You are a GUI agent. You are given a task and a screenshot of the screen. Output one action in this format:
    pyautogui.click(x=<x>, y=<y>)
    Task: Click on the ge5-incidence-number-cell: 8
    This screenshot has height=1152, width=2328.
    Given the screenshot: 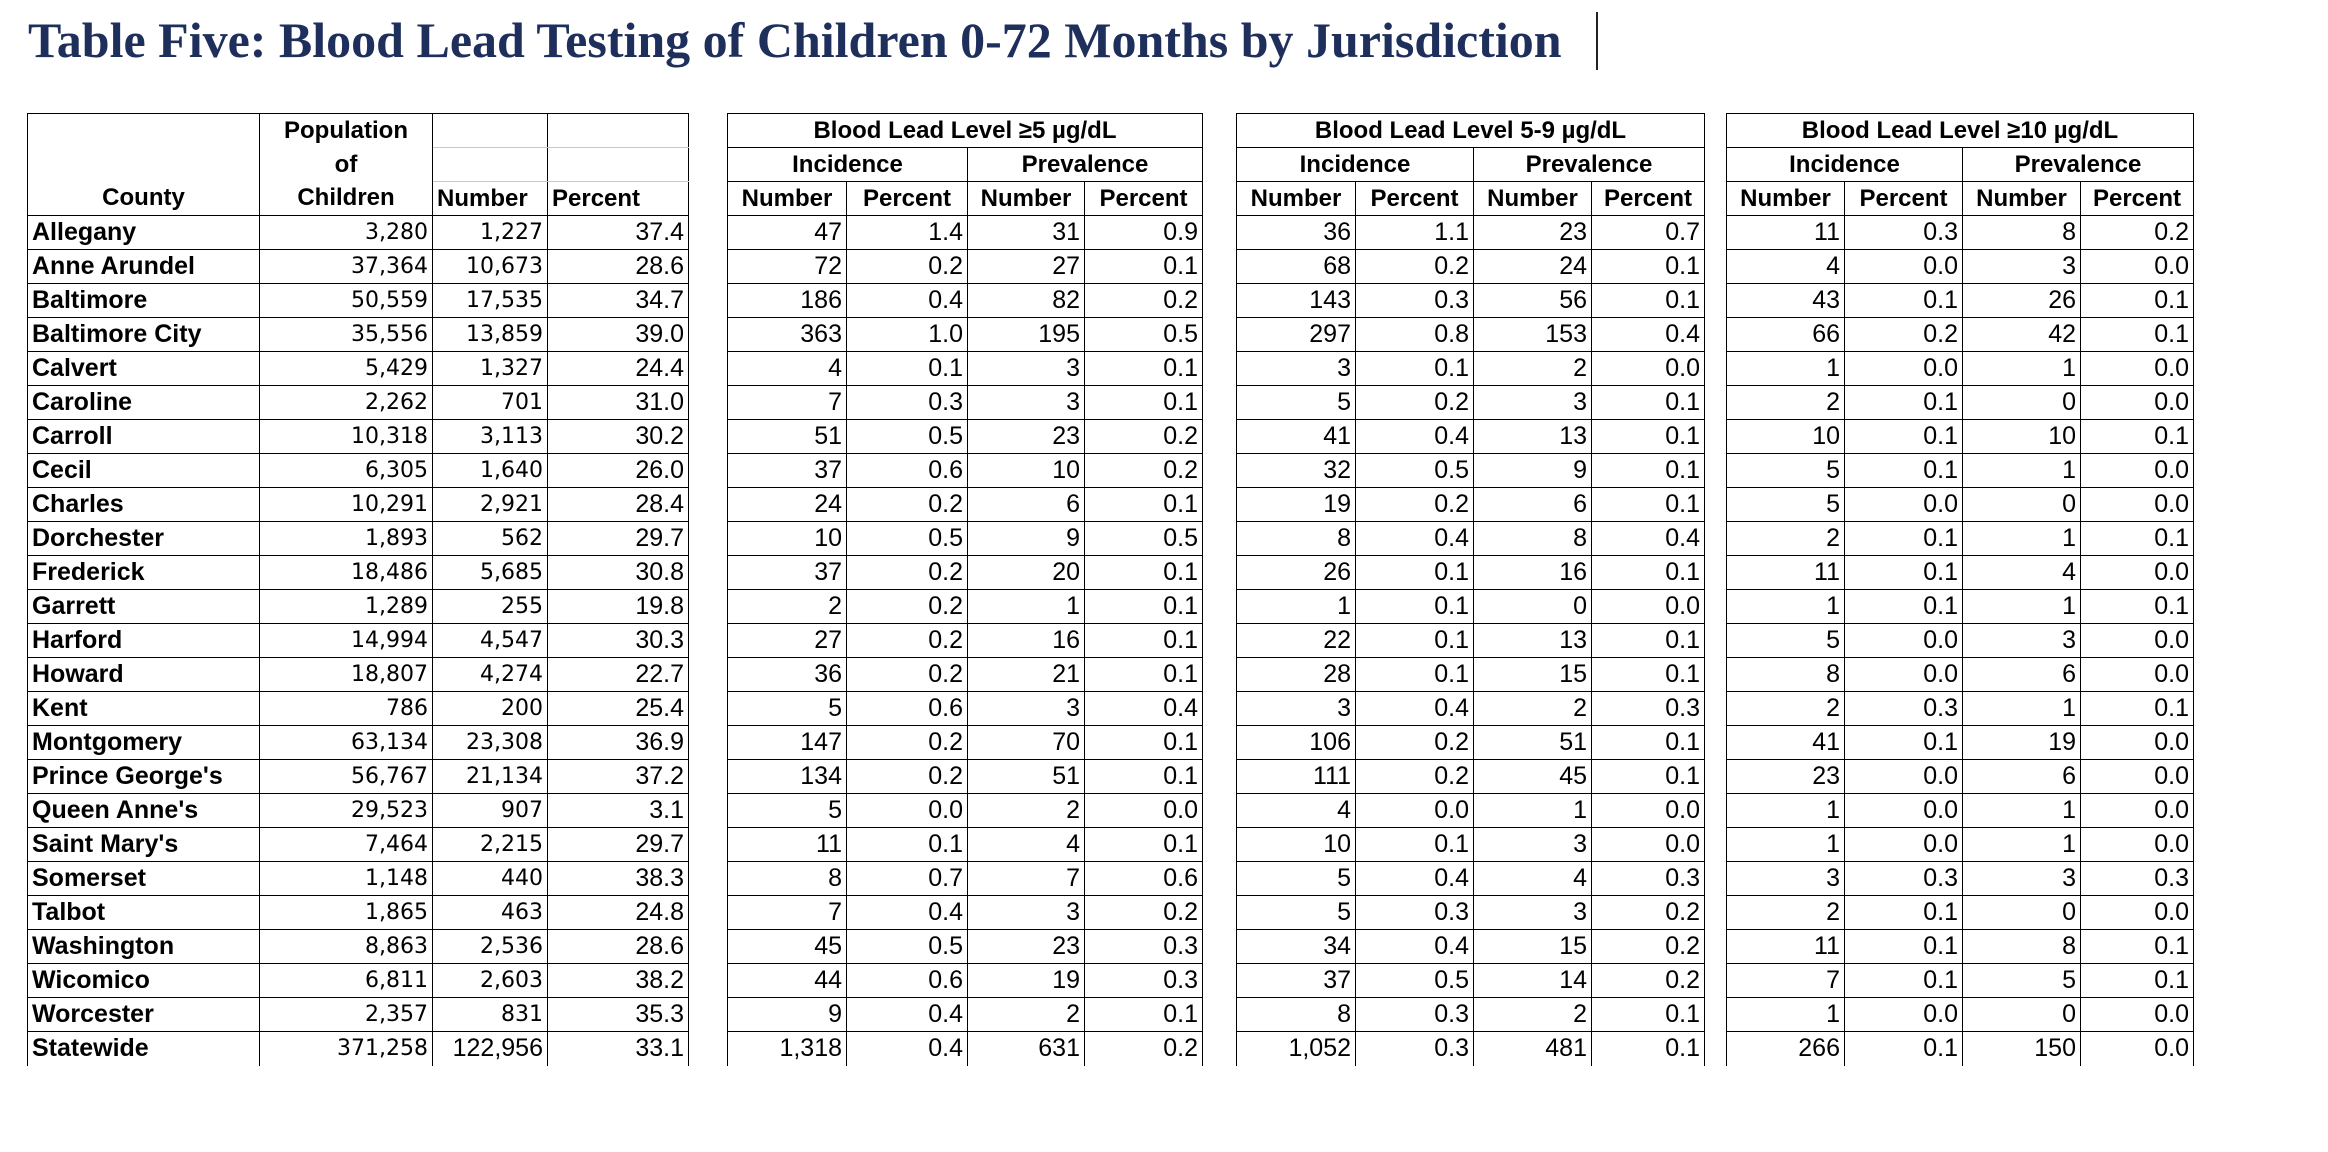 What is the action you would take?
    pyautogui.click(x=787, y=878)
    